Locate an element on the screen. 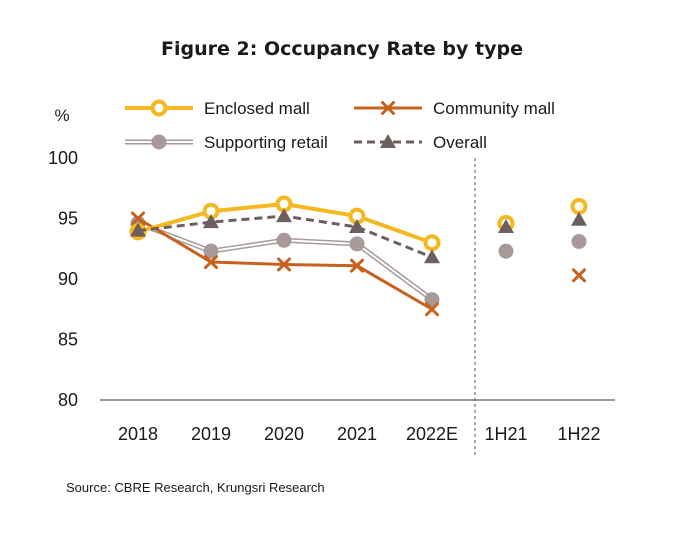 The height and width of the screenshot is (538, 684). legend-item-overall: Overall is located at coordinates (420, 142).